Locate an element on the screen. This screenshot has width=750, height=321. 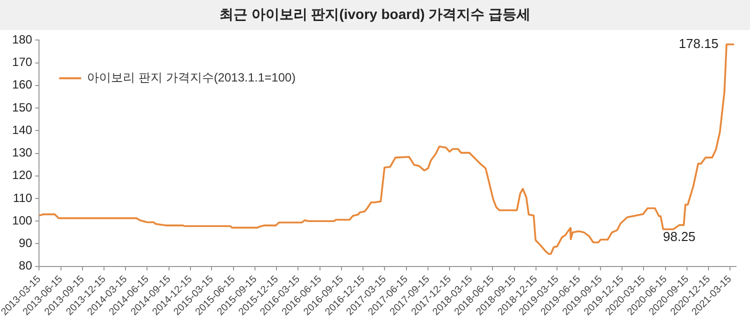
chart-title: 최근 아이보리 판지(ivory board) 가격지수 급등세 is located at coordinates (375, 15).